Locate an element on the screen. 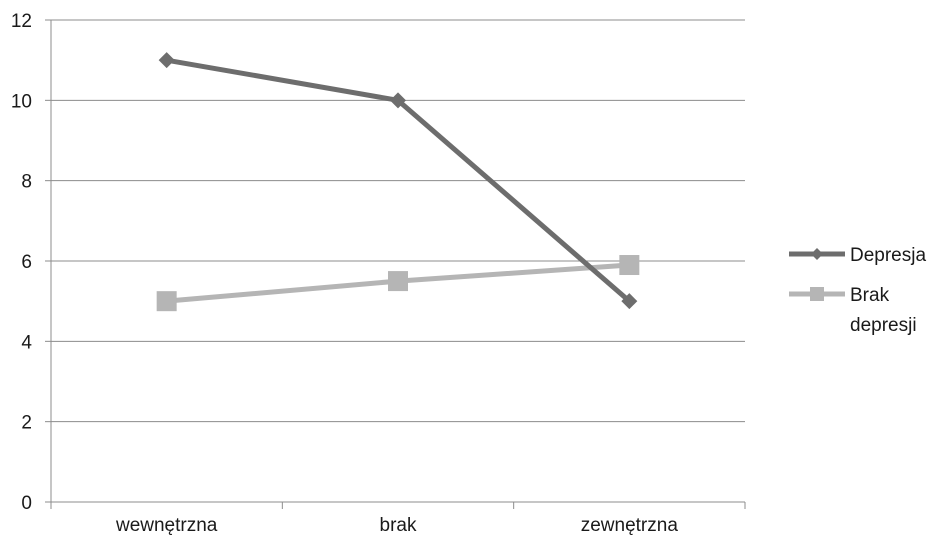  y-tick-label: 8 is located at coordinates (26, 182).